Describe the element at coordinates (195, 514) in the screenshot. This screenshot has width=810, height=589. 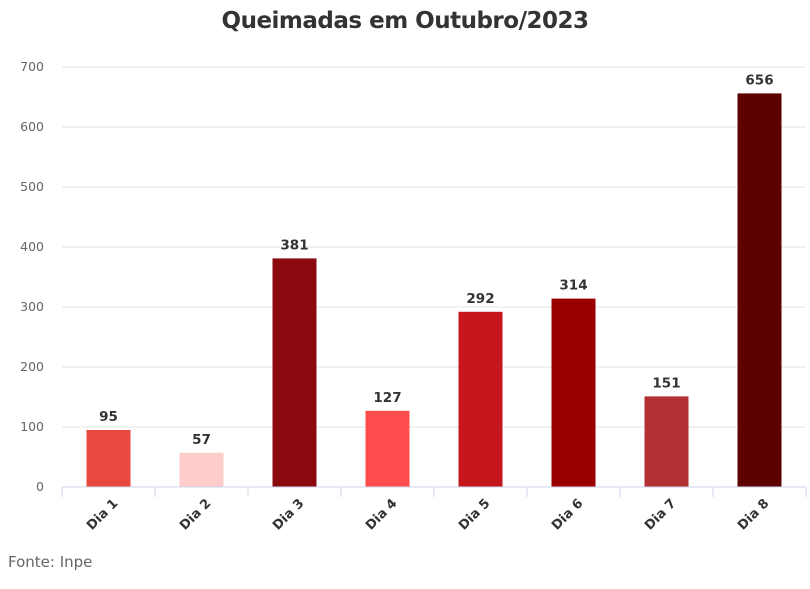
I see `x-tick-label: Dia 2` at that location.